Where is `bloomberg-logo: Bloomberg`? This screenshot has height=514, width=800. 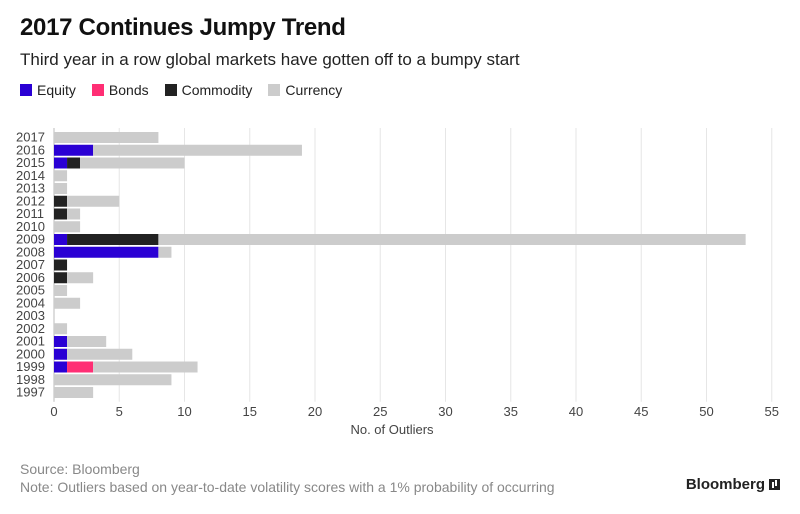
bloomberg-logo: Bloomberg is located at coordinates (733, 484).